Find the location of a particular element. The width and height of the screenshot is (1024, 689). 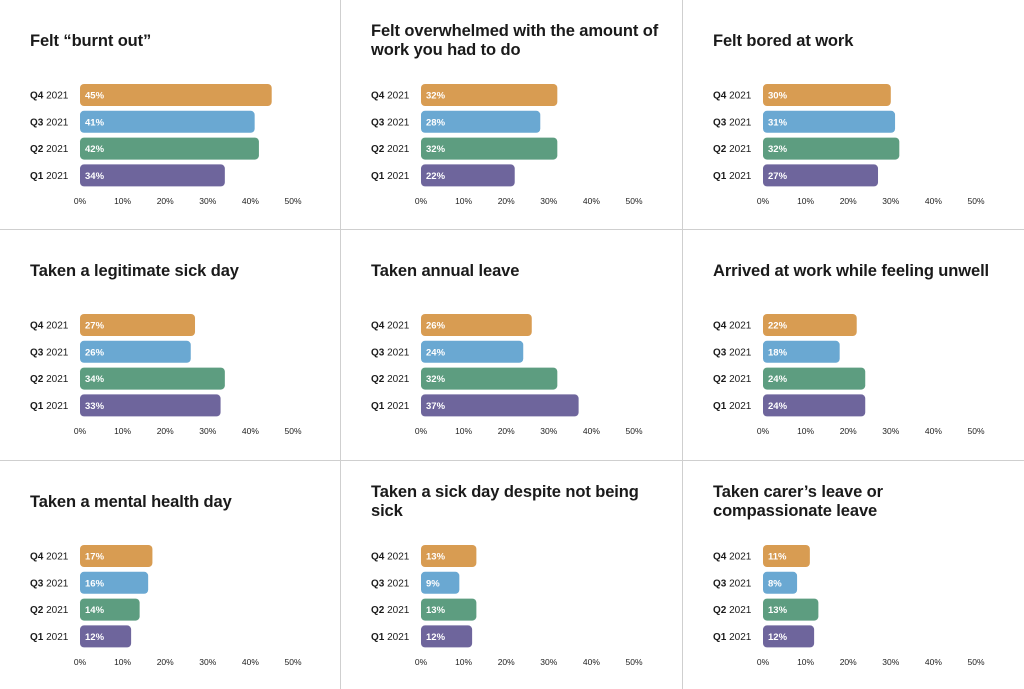

bar-value-label: 12% is located at coordinates (436, 637).